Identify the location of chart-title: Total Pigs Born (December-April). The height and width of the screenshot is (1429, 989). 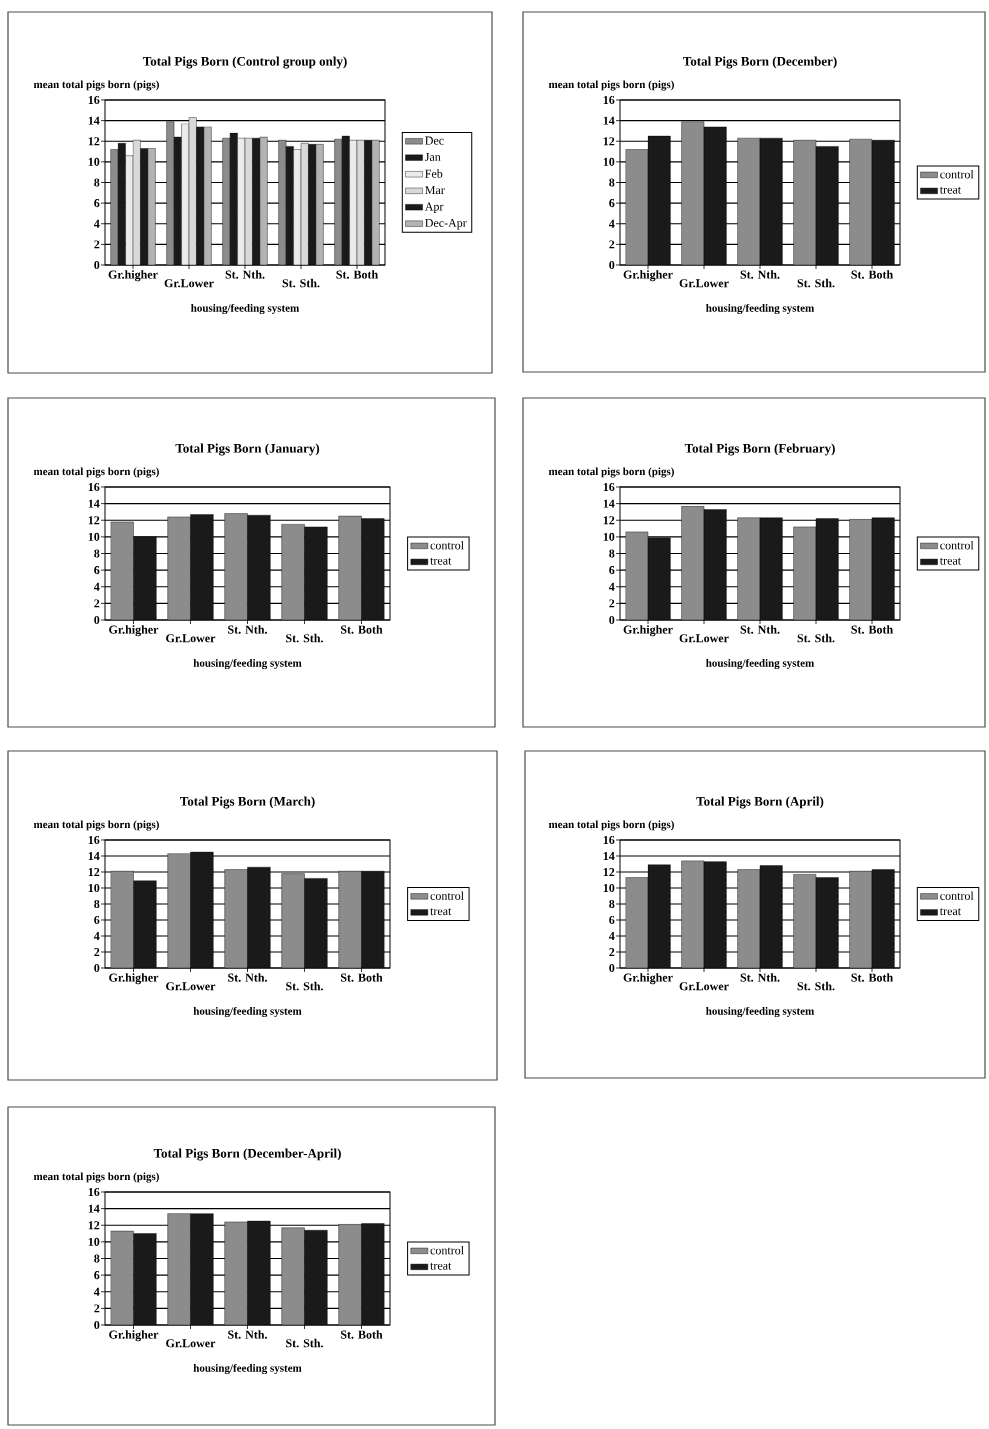
(247, 1154).